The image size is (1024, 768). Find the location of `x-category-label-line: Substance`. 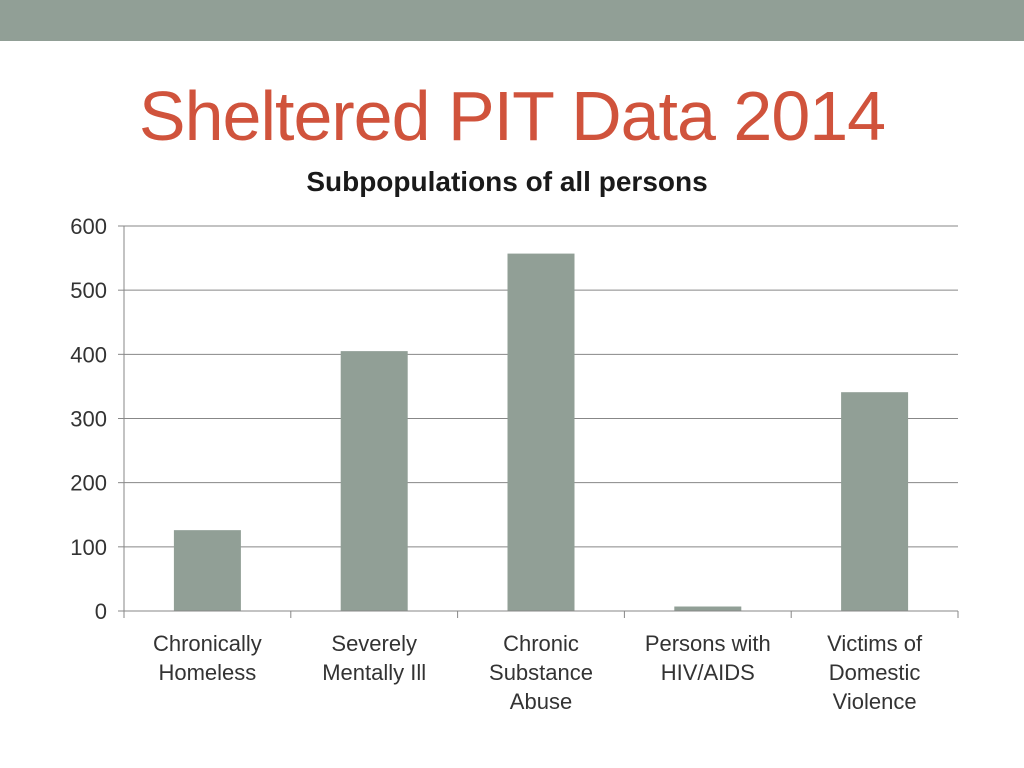

x-category-label-line: Substance is located at coordinates (541, 672).